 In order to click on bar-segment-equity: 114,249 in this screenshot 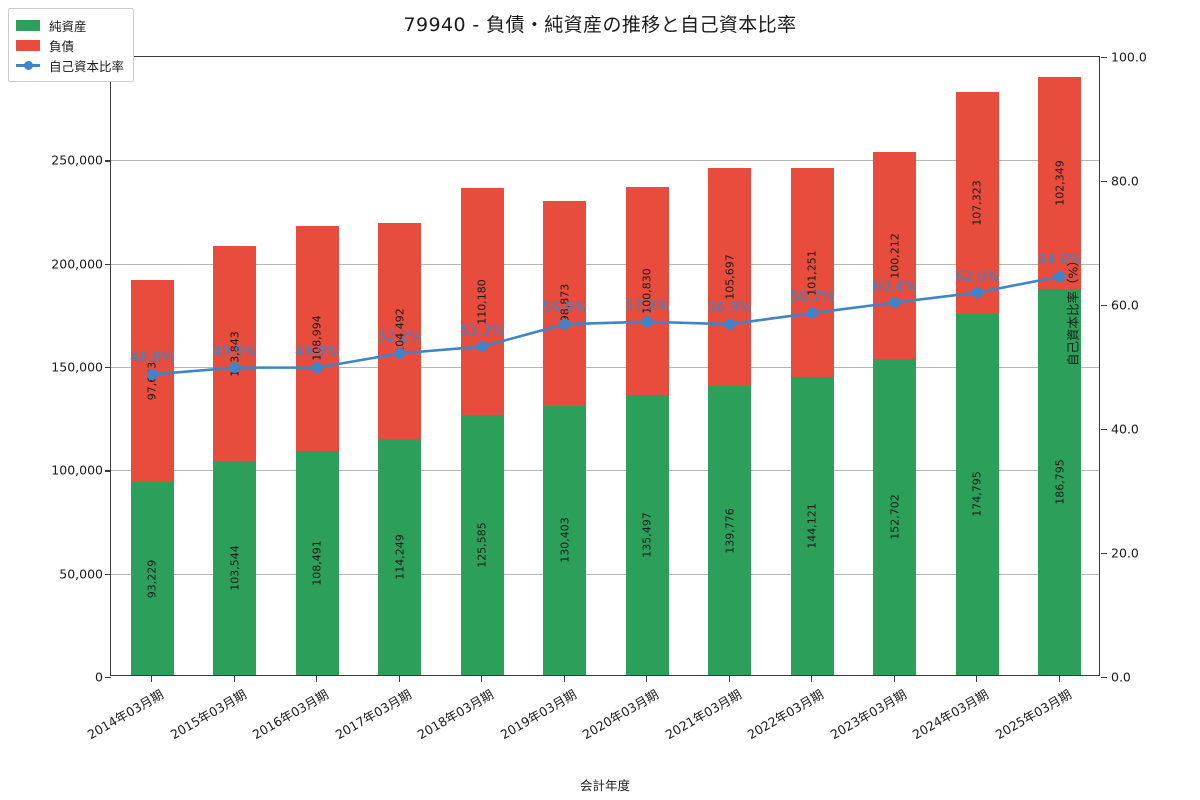, I will do `click(400, 556)`.